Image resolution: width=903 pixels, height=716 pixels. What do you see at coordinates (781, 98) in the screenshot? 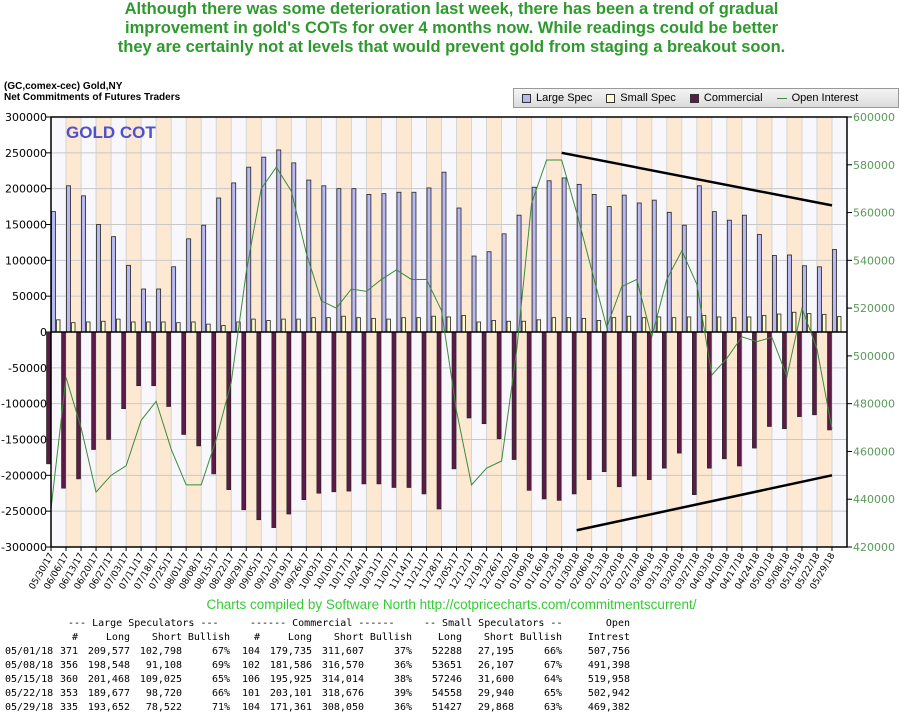
I see `legend-line` at bounding box center [781, 98].